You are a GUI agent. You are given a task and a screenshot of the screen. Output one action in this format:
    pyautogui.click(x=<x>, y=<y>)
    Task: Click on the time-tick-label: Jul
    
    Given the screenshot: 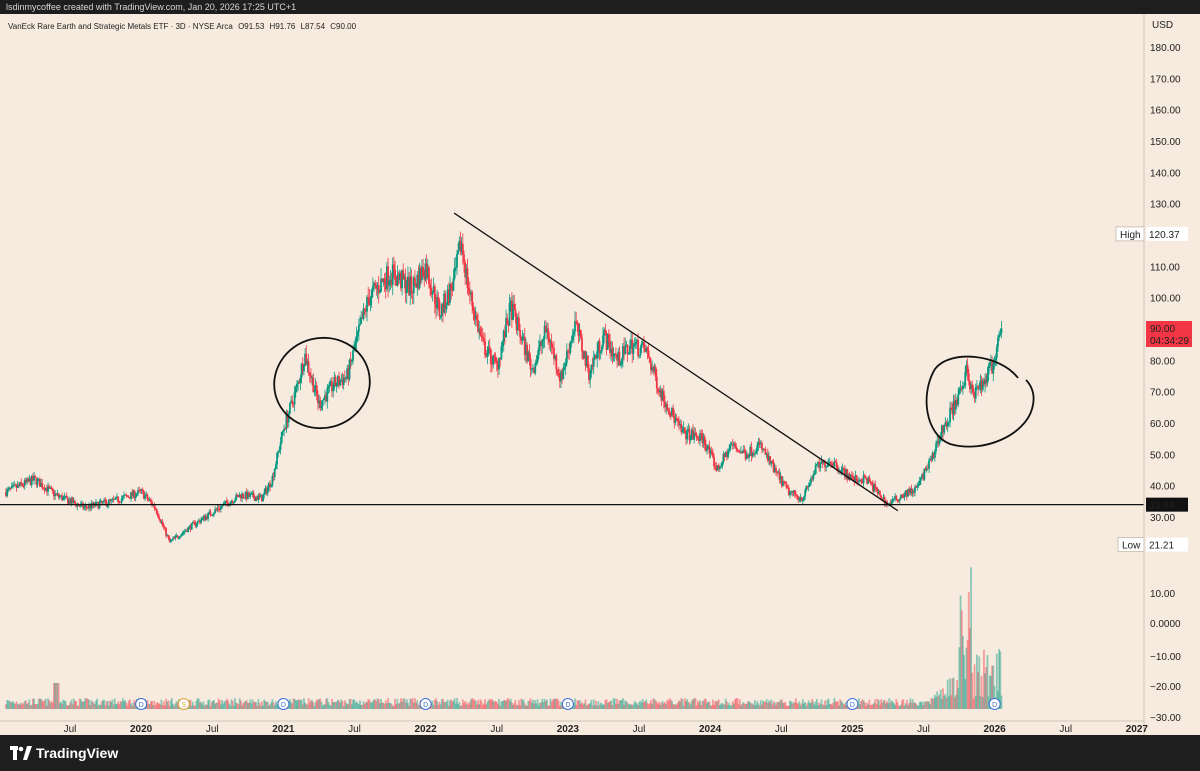 What is the action you would take?
    pyautogui.click(x=639, y=729)
    